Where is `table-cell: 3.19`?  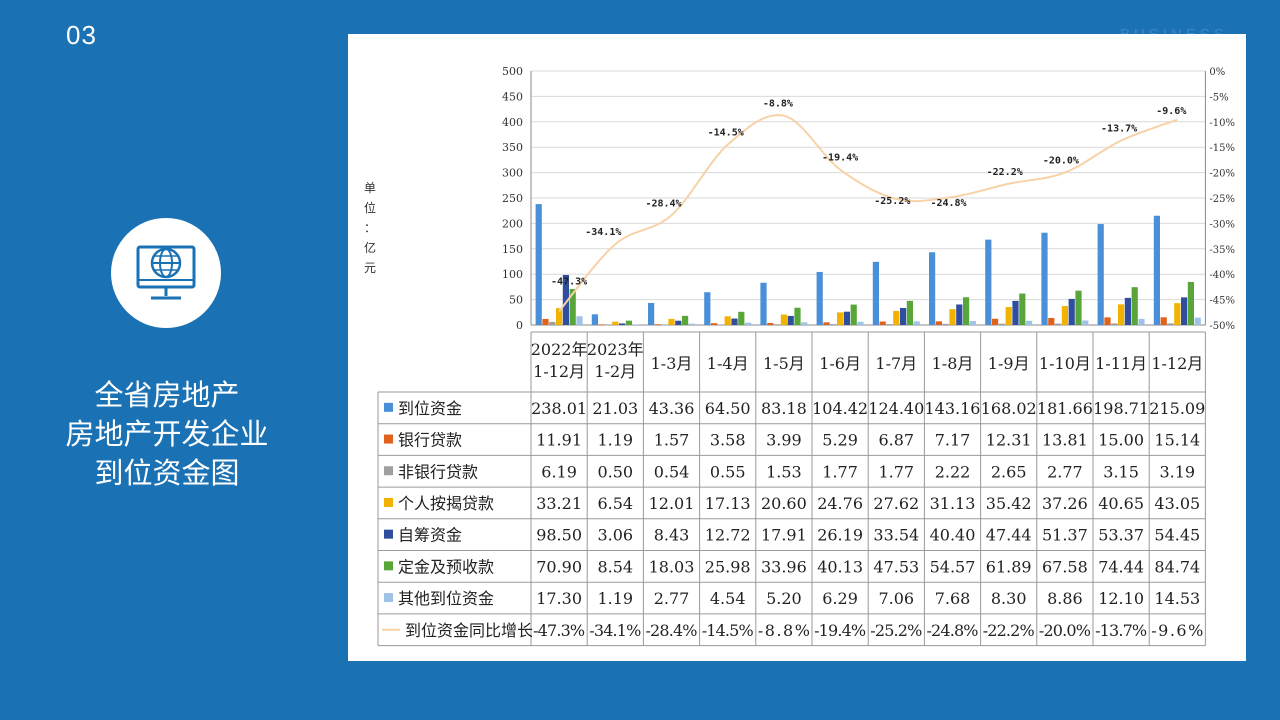
table-cell: 3.19 is located at coordinates (1177, 471).